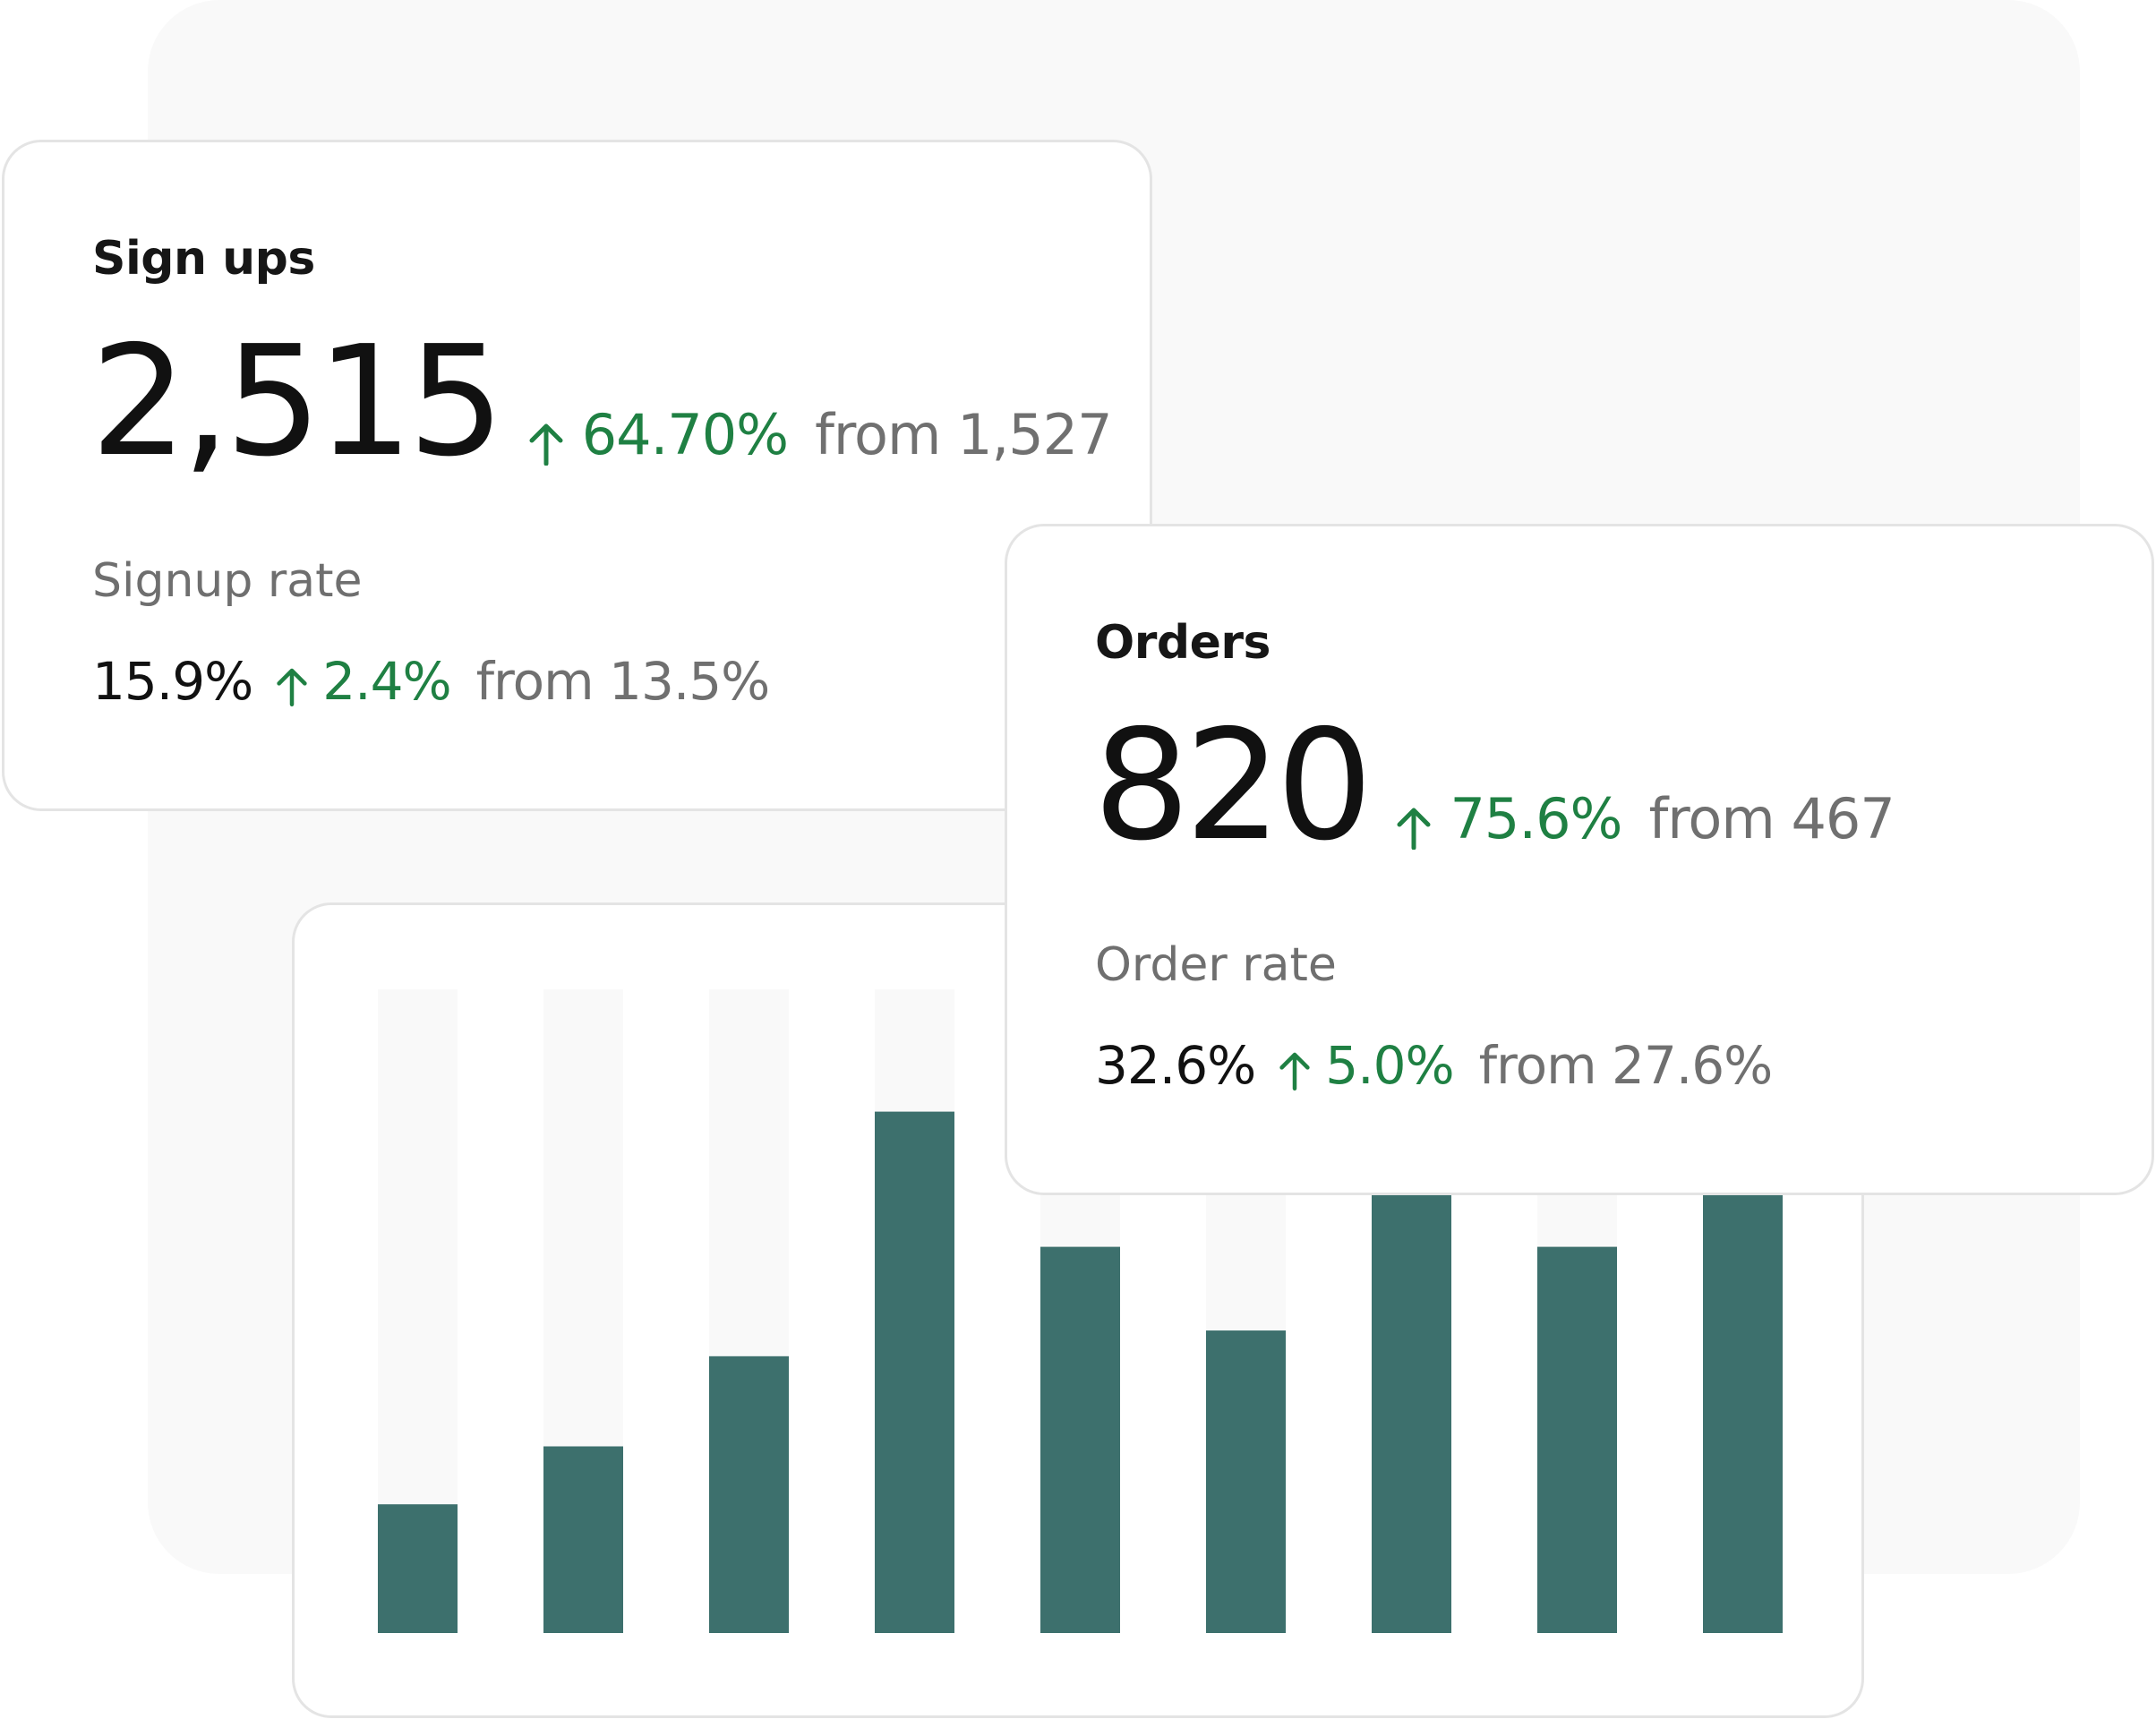 Image resolution: width=2156 pixels, height=1719 pixels. Describe the element at coordinates (685, 434) in the screenshot. I see `signups-delta-value: 64.70%` at that location.